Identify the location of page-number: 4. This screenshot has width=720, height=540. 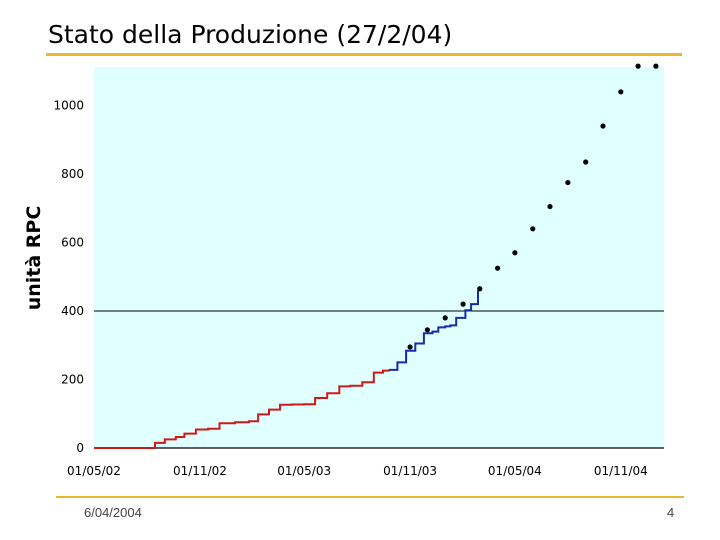
(671, 512).